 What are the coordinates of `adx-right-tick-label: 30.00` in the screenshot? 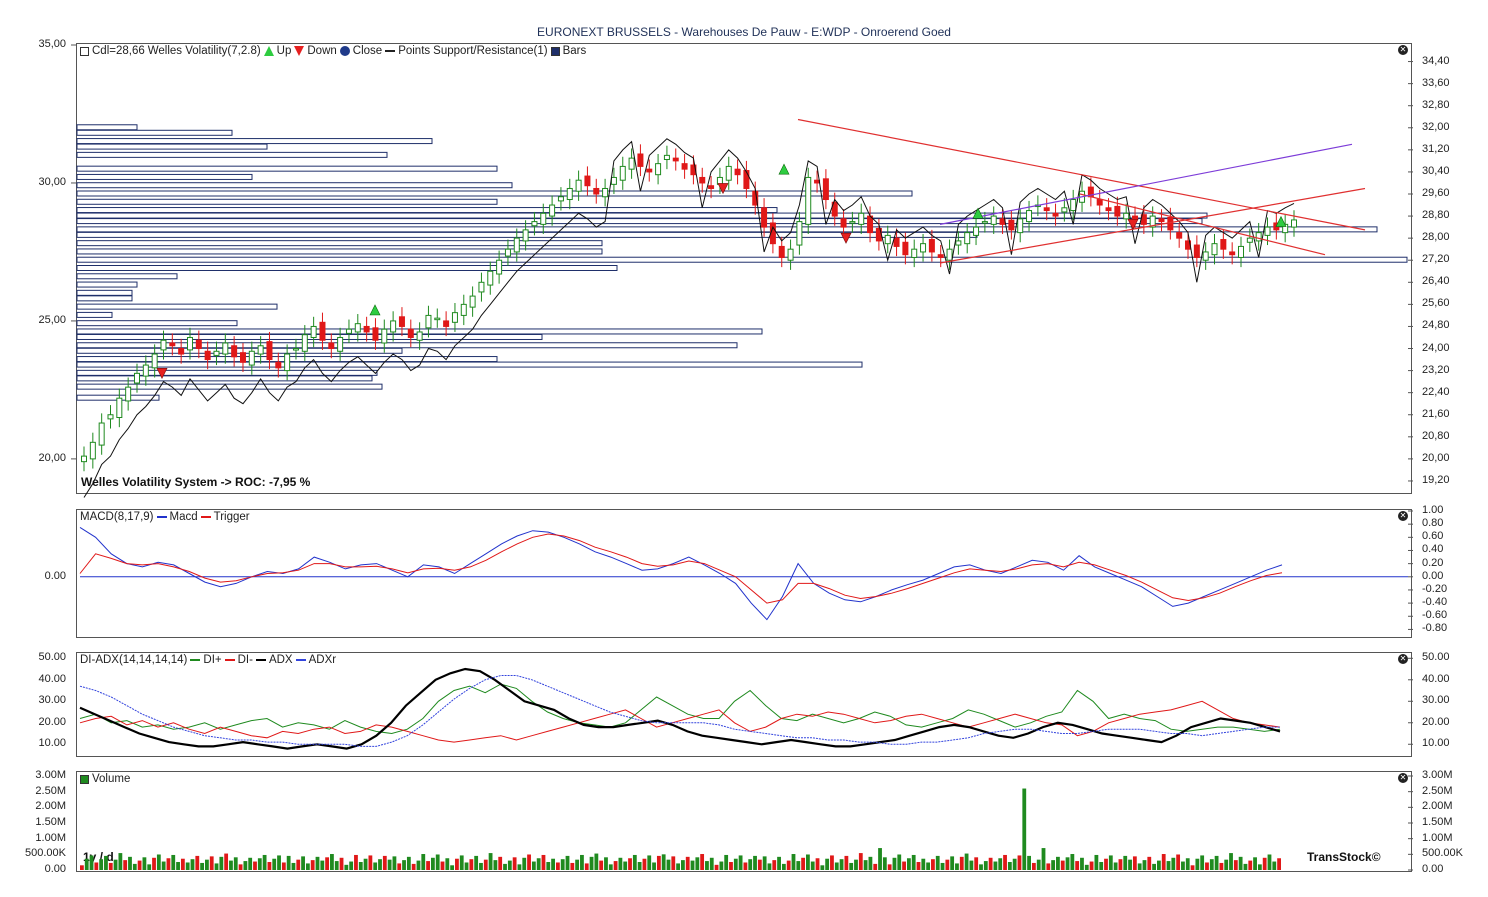 It's located at (1436, 700).